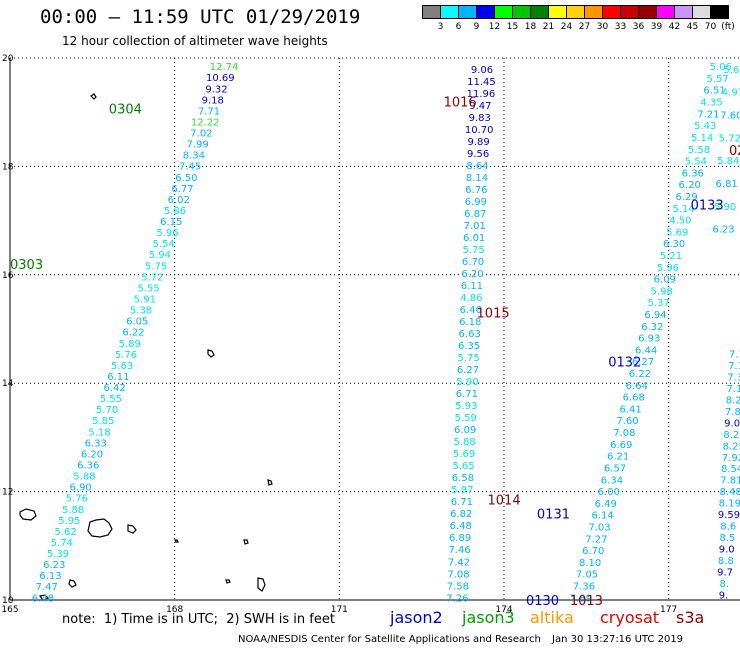 The image size is (740, 650). I want to click on wave-height-value: 6.44, so click(646, 350).